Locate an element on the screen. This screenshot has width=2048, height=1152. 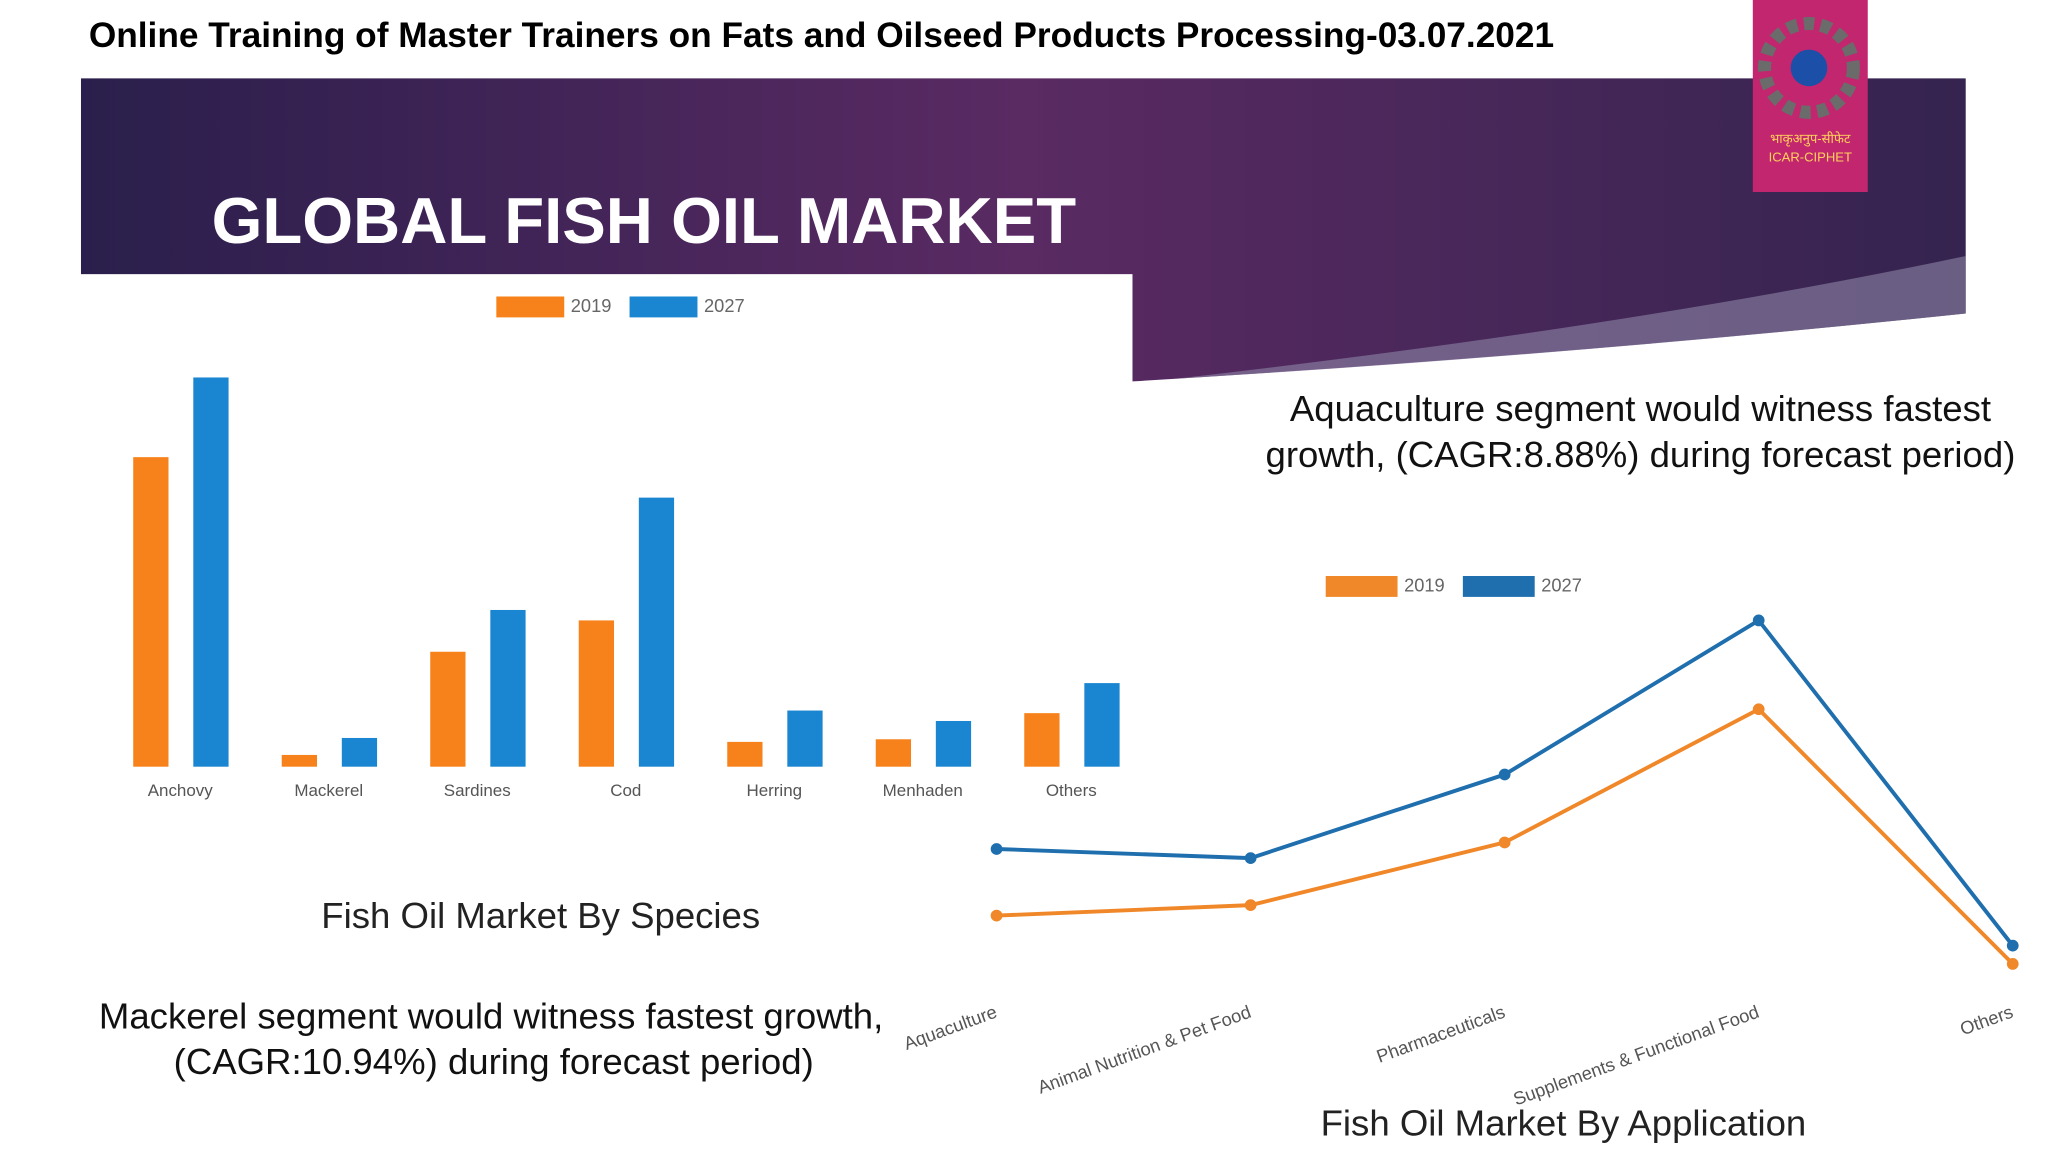
slide-title: GLOBAL FISH OIL MARKET is located at coordinates (644, 220).